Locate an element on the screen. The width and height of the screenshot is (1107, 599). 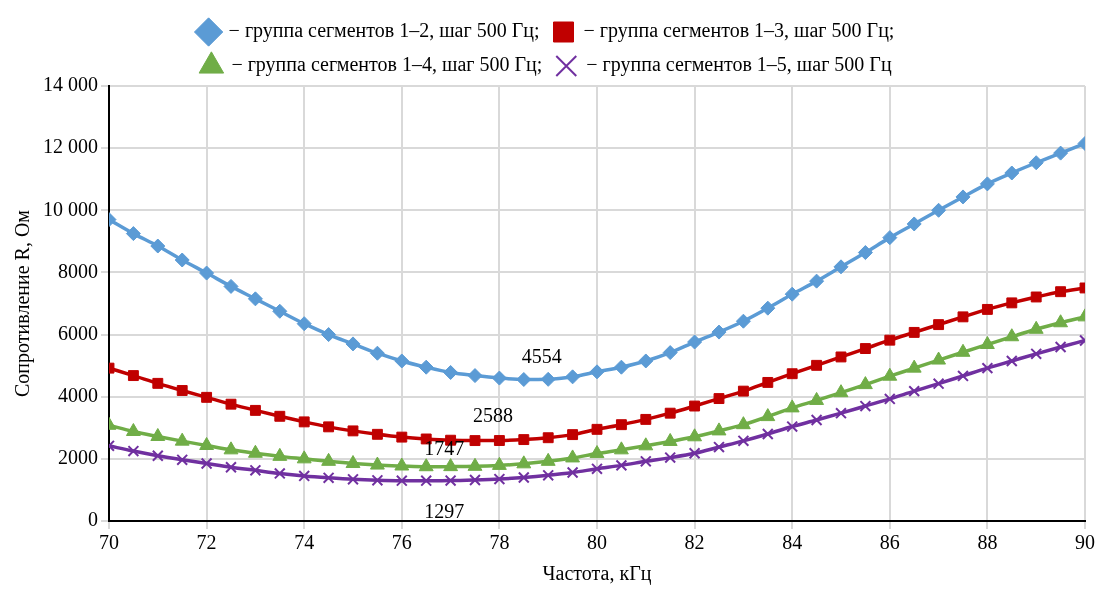
x-tick-label: 82 is located at coordinates (694, 542).